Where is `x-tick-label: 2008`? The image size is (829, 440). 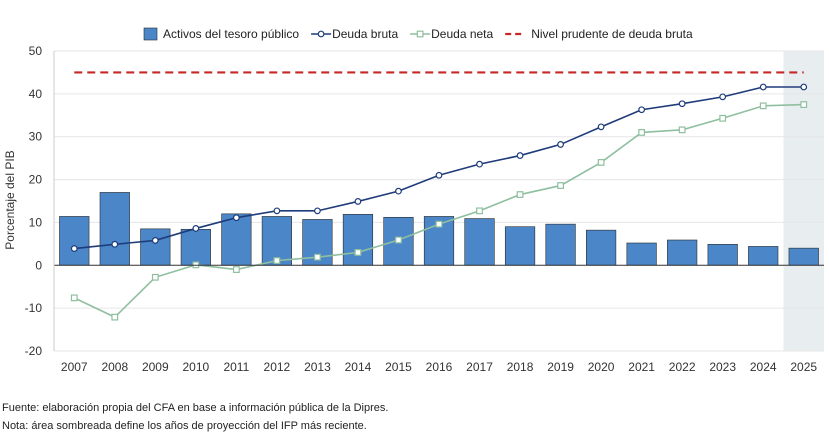 x-tick-label: 2008 is located at coordinates (114, 367).